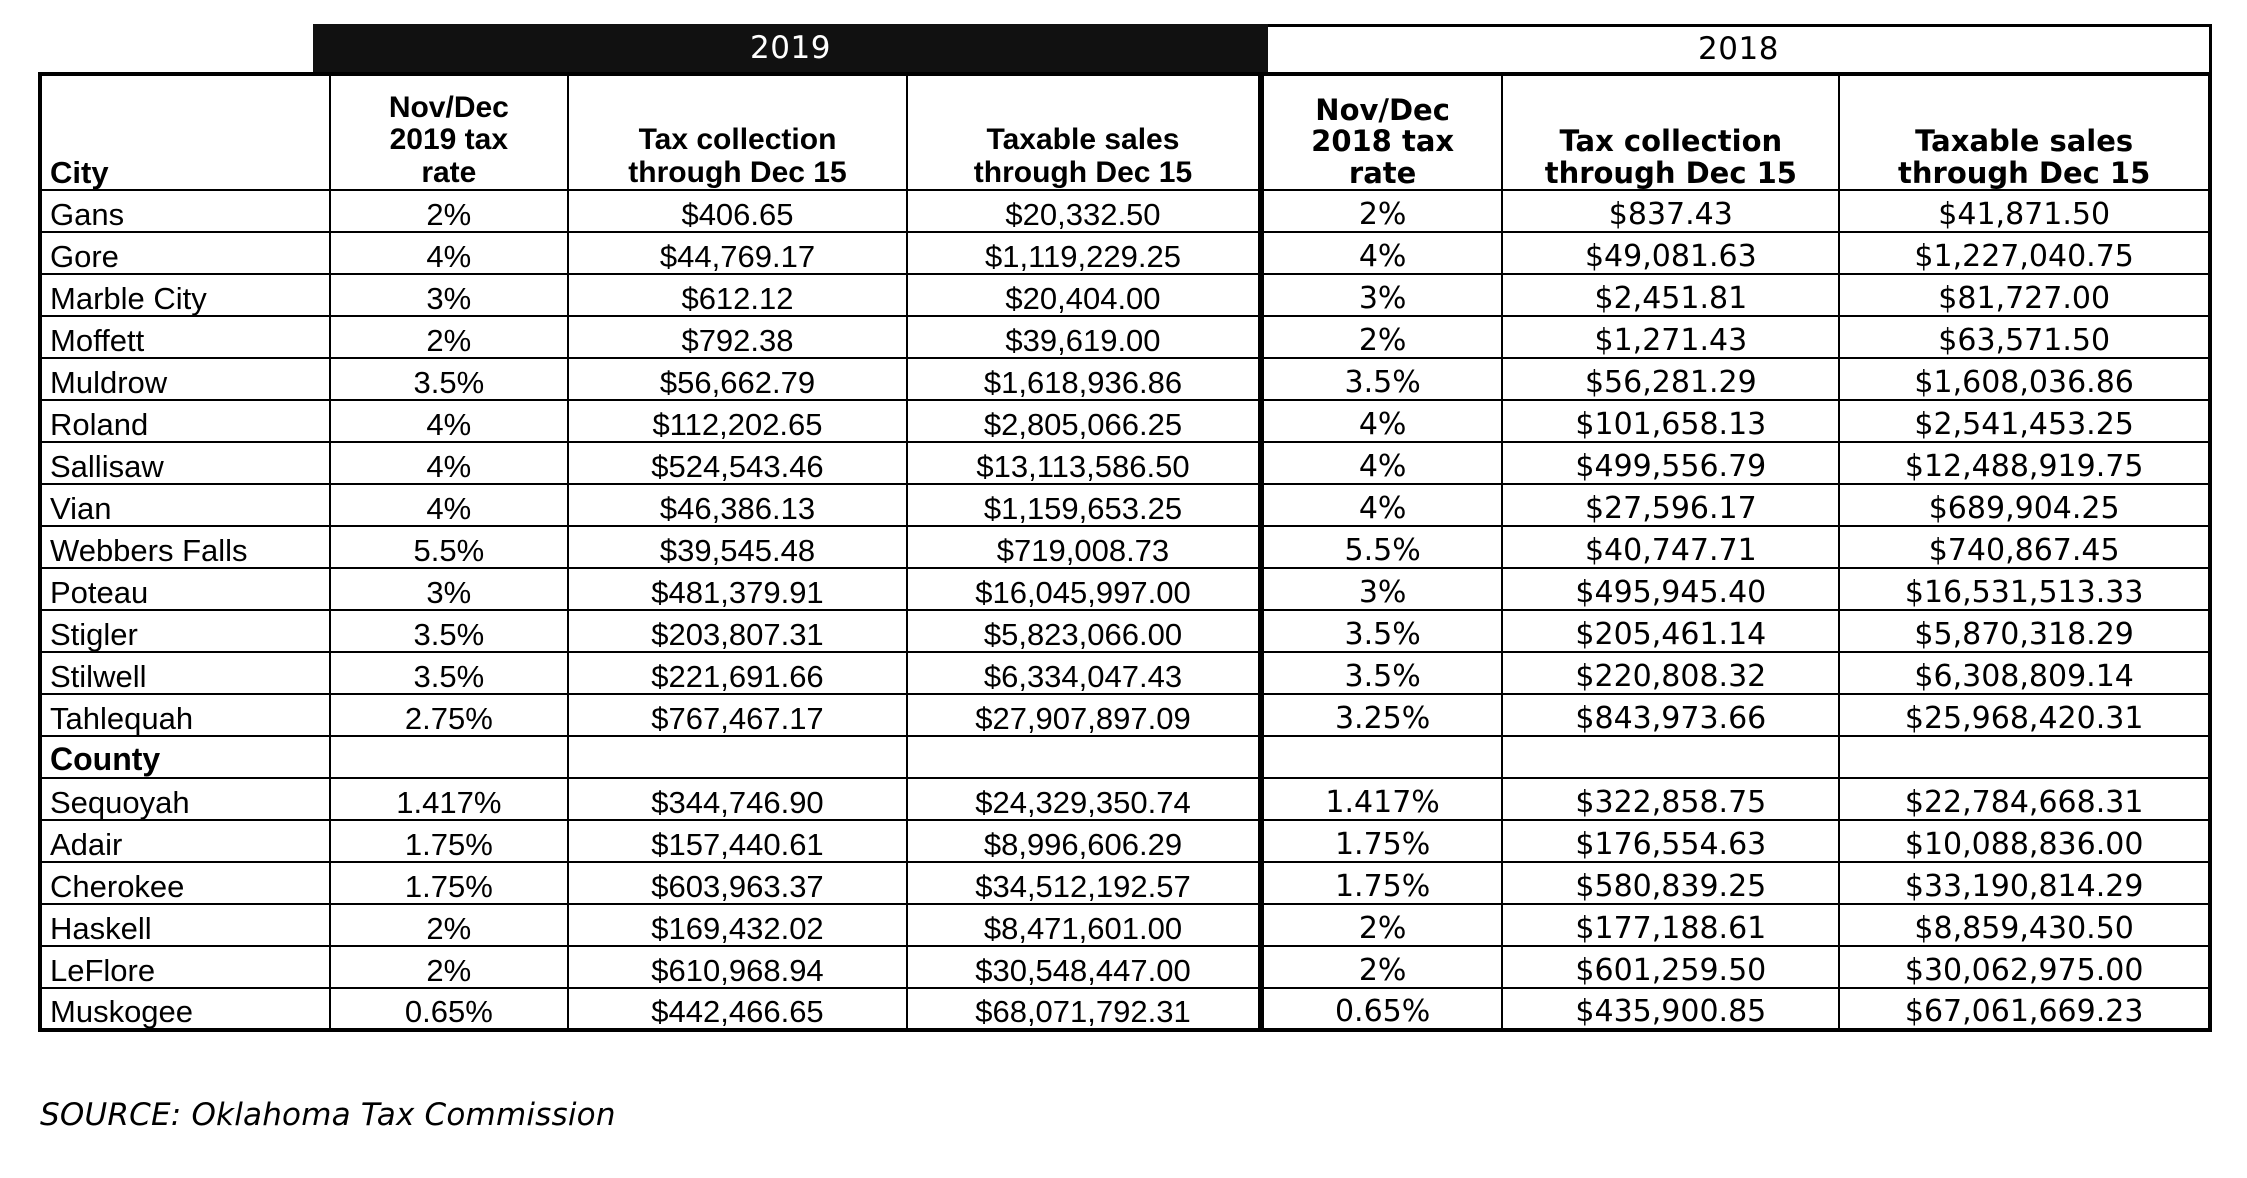  What do you see at coordinates (1671, 337) in the screenshot?
I see `cell-collection-2018: $1,271.43` at bounding box center [1671, 337].